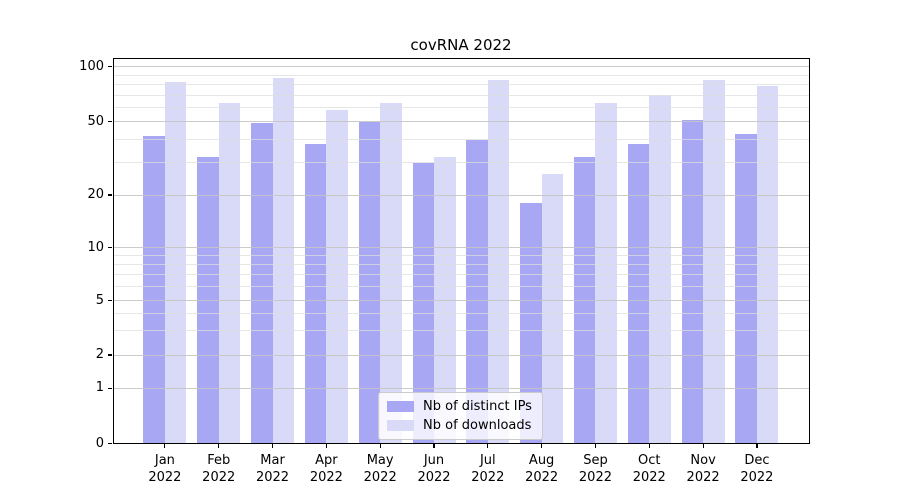 This screenshot has width=900, height=500. I want to click on legend-row: Nb of downloads, so click(459, 425).